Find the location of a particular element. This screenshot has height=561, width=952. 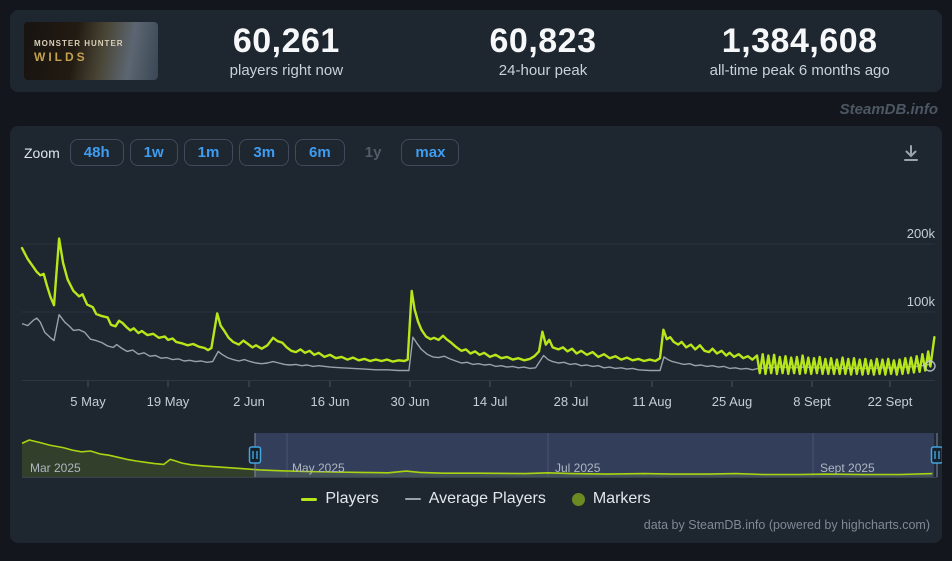

markers-circle-swatch-icon is located at coordinates (578, 499).